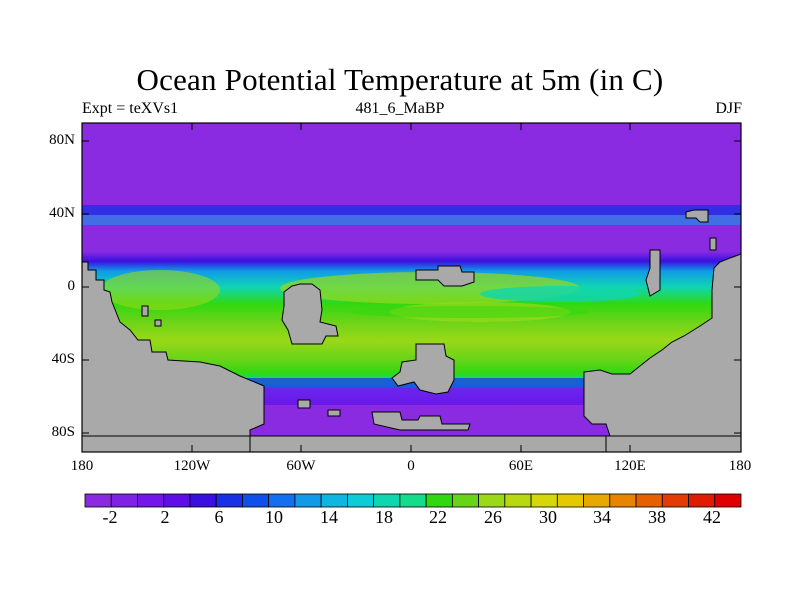 This screenshot has height=600, width=800. Describe the element at coordinates (165, 517) in the screenshot. I see `colorbar-label: 2` at that location.